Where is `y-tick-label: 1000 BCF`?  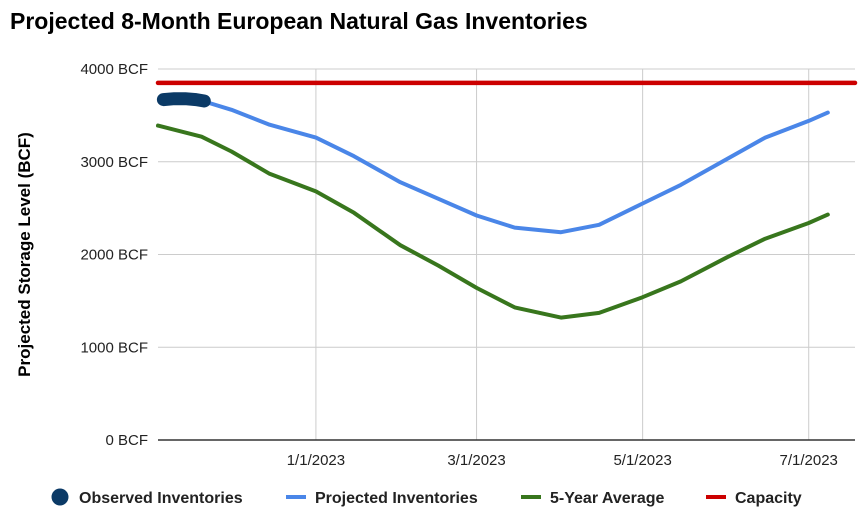
y-tick-label: 1000 BCF is located at coordinates (114, 347).